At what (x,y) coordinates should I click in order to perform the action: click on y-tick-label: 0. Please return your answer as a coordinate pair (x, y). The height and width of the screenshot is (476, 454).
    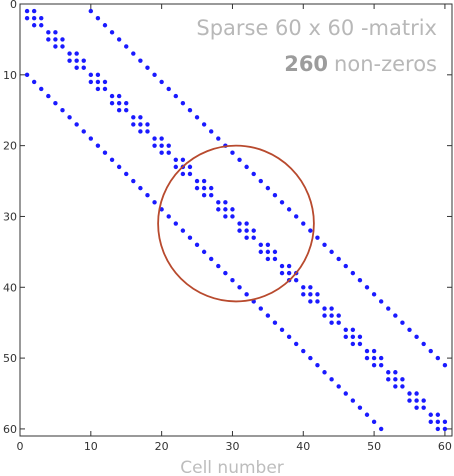
    Looking at the image, I should click on (13, 5).